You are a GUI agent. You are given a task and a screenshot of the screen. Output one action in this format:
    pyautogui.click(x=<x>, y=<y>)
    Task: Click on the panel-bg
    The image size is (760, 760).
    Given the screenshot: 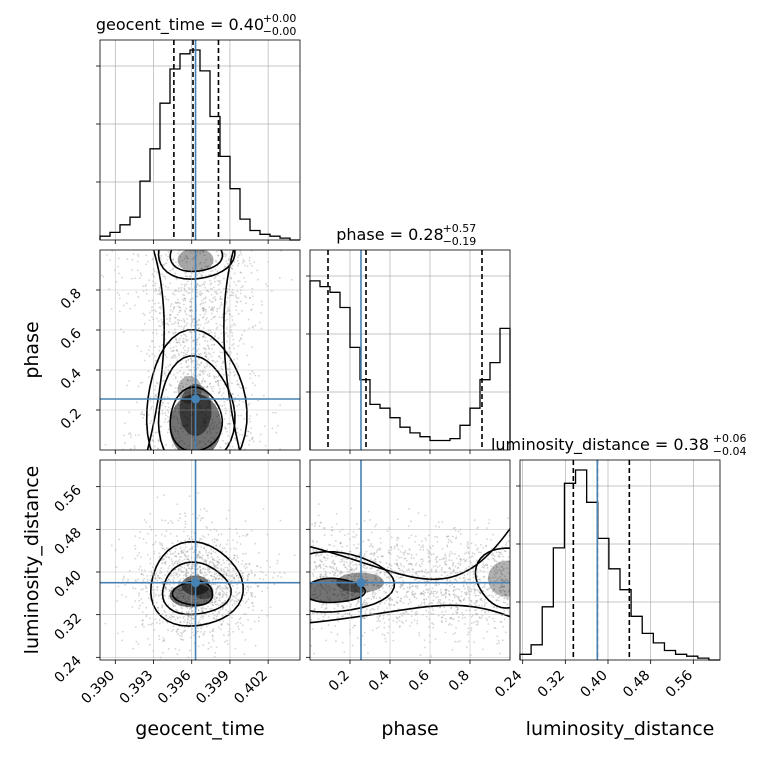 What is the action you would take?
    pyautogui.click(x=410, y=350)
    